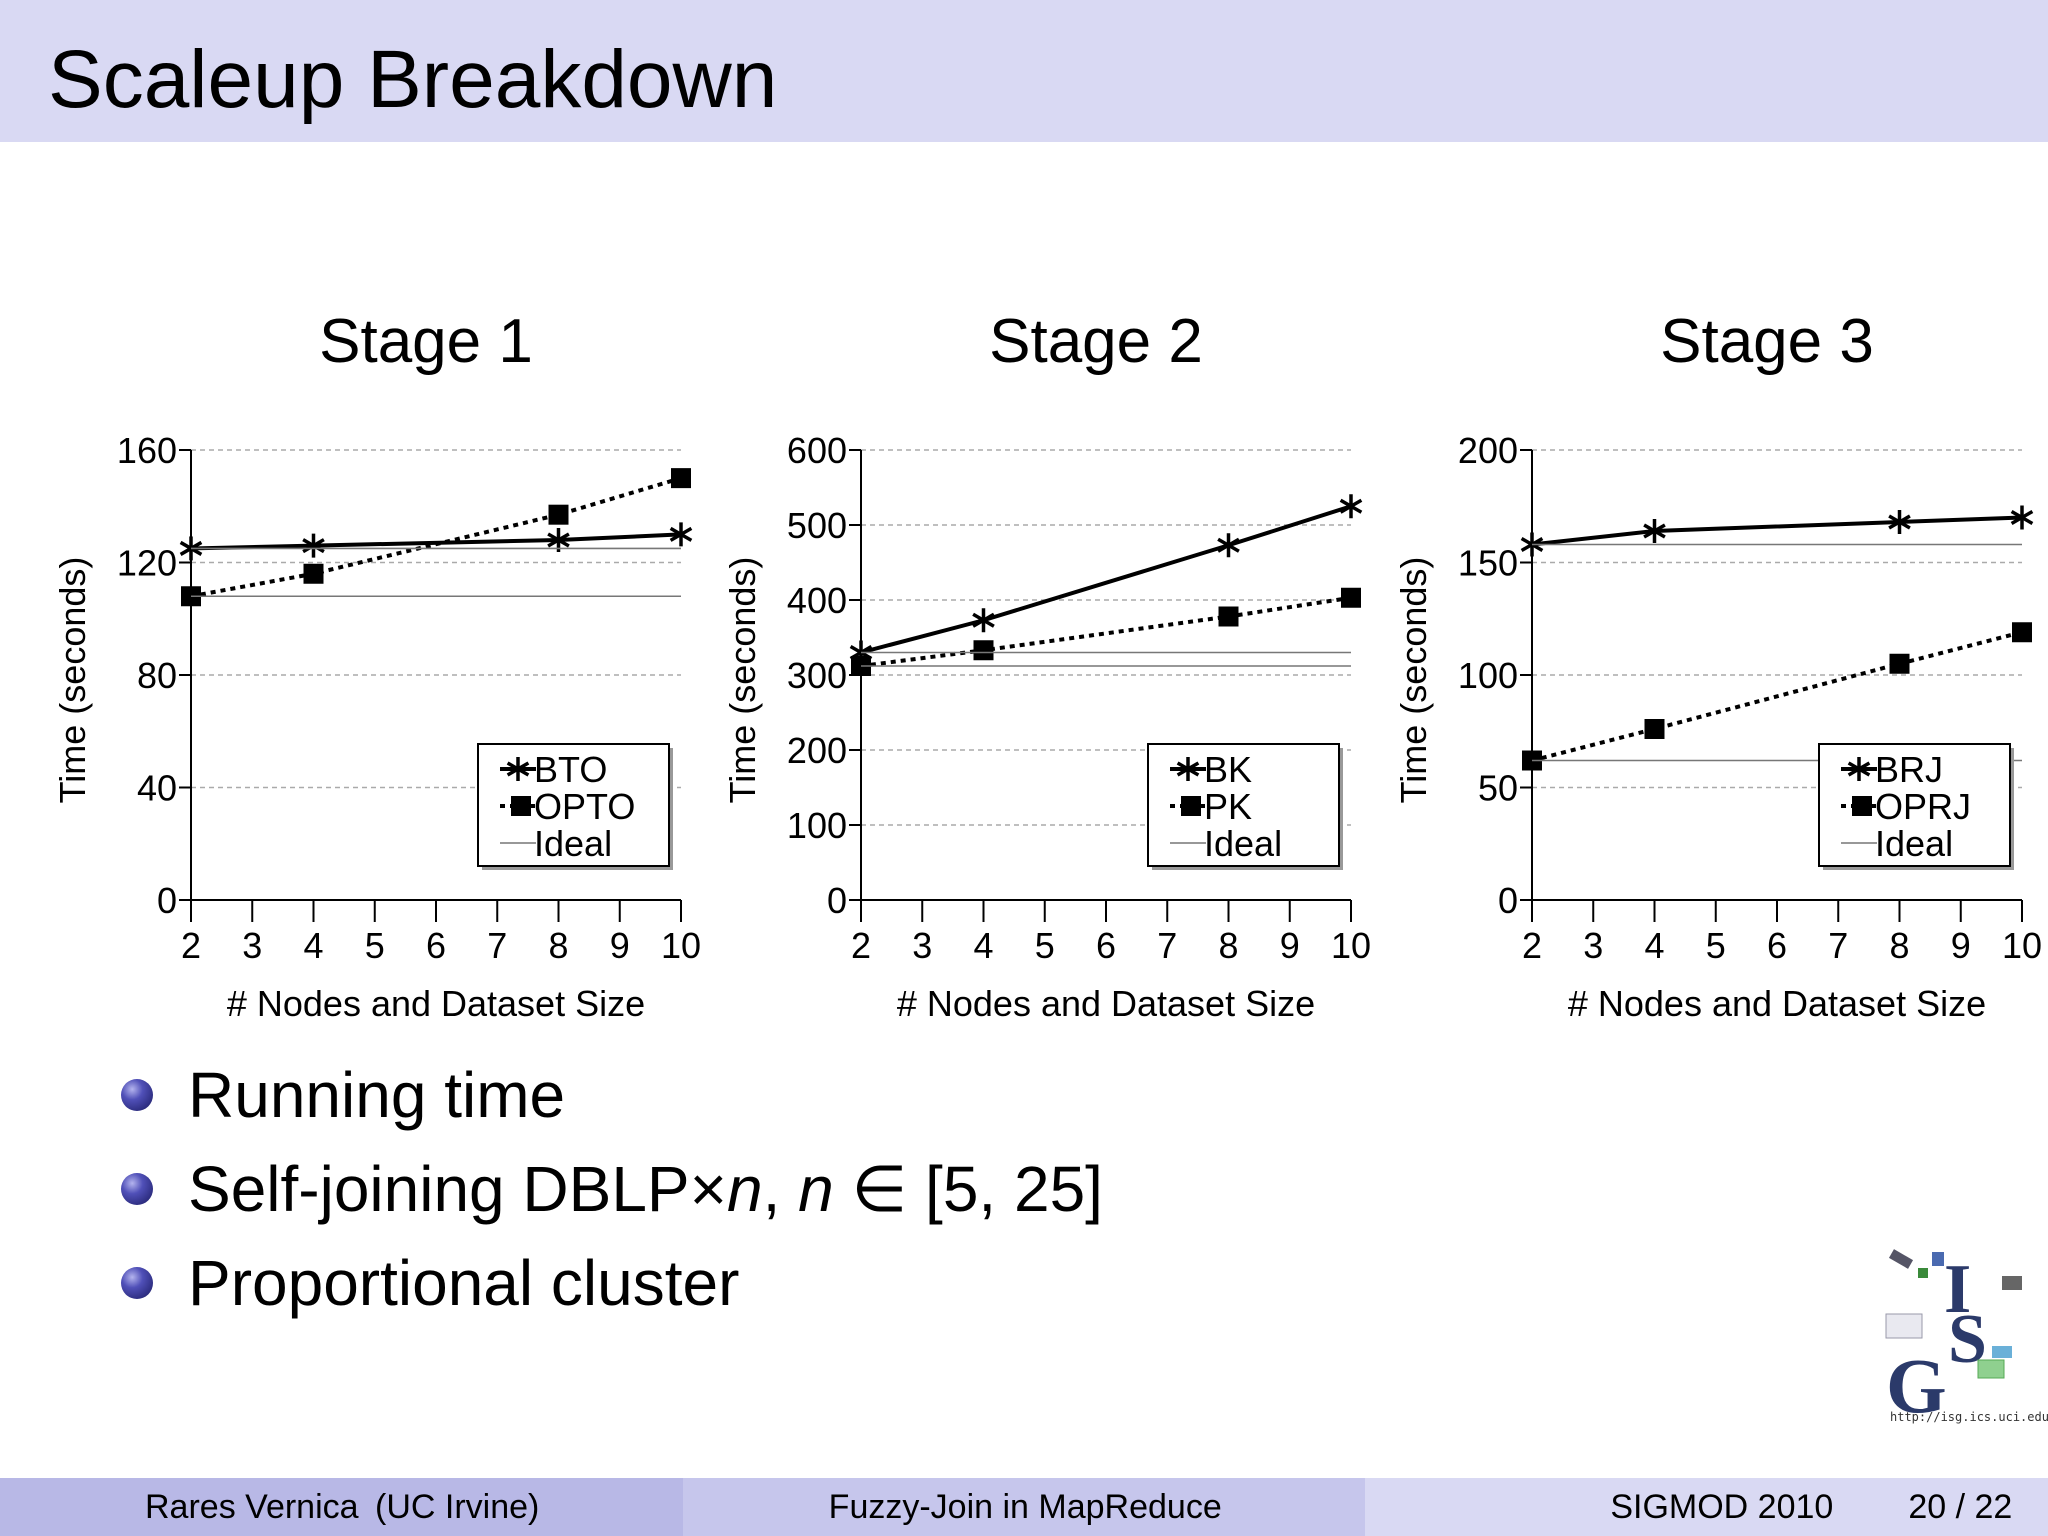 This screenshot has height=1536, width=2048. I want to click on bullet-running-time: Running time, so click(610, 1102).